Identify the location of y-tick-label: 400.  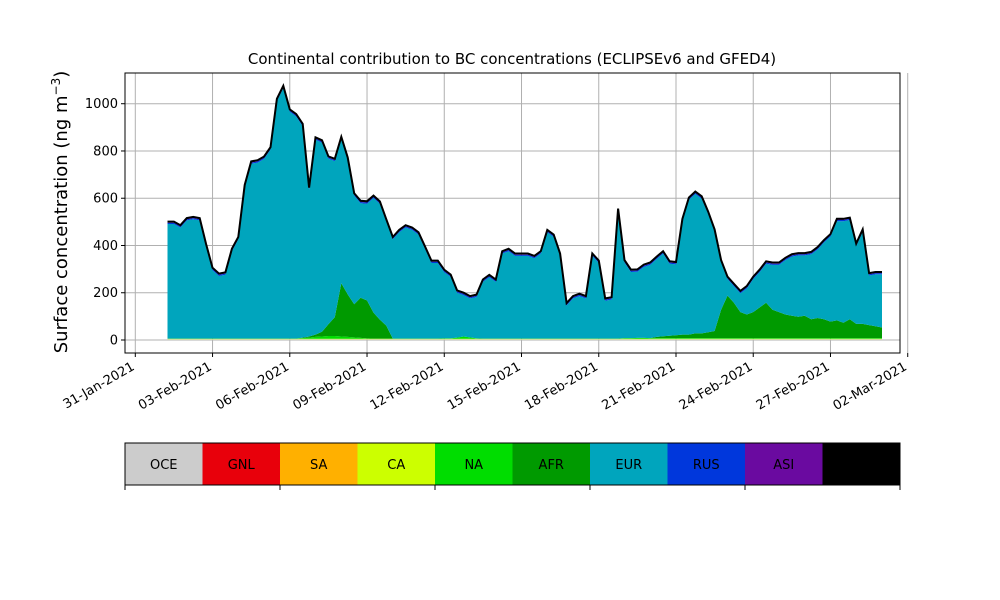
(105, 246).